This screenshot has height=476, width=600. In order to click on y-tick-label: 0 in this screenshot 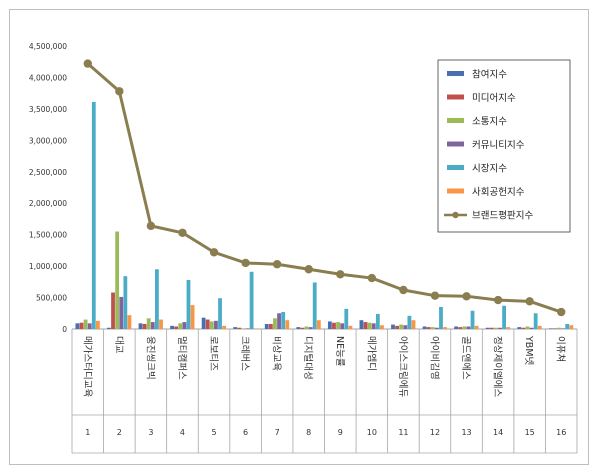, I will do `click(64, 329)`.